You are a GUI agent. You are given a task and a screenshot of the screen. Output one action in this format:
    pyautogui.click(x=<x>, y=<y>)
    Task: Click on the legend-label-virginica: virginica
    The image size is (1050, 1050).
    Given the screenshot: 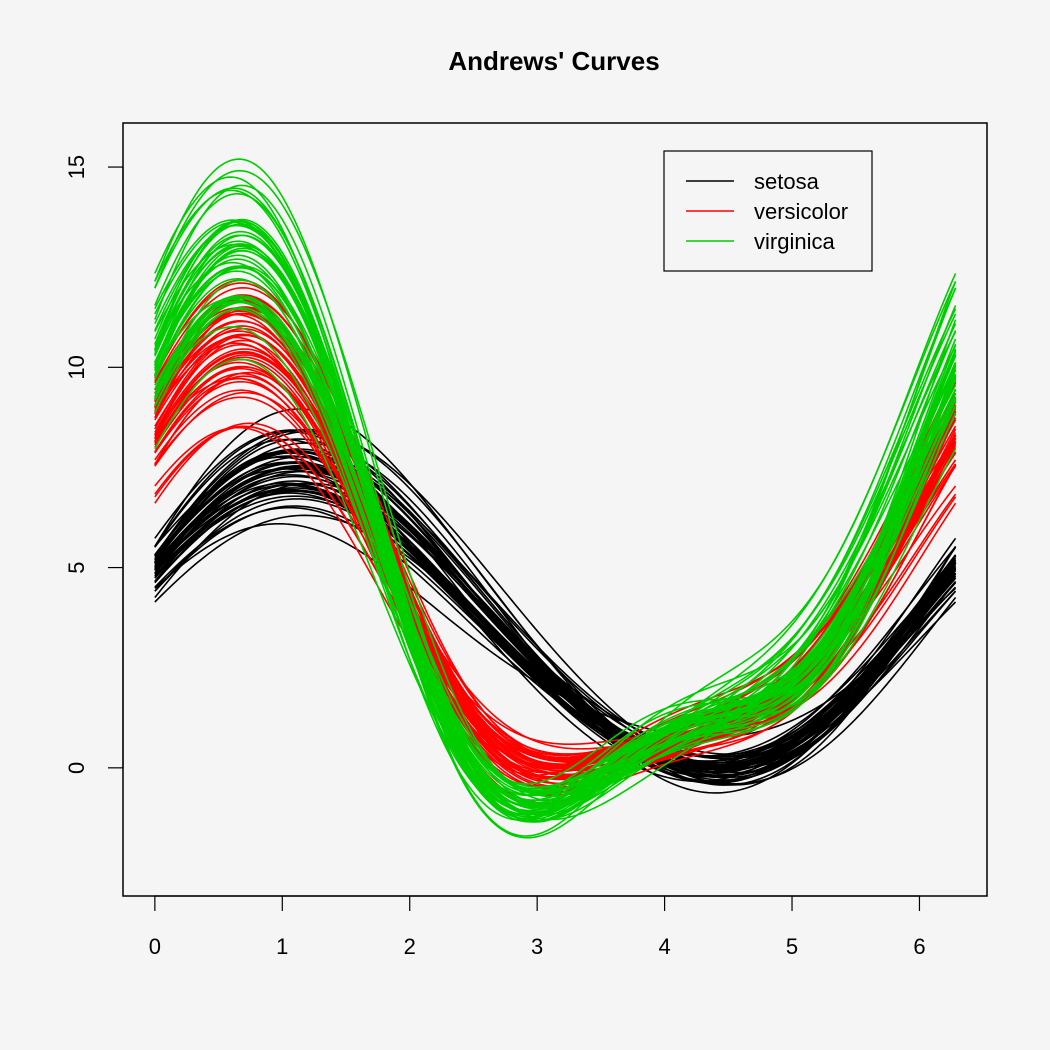 What is the action you would take?
    pyautogui.click(x=794, y=241)
    